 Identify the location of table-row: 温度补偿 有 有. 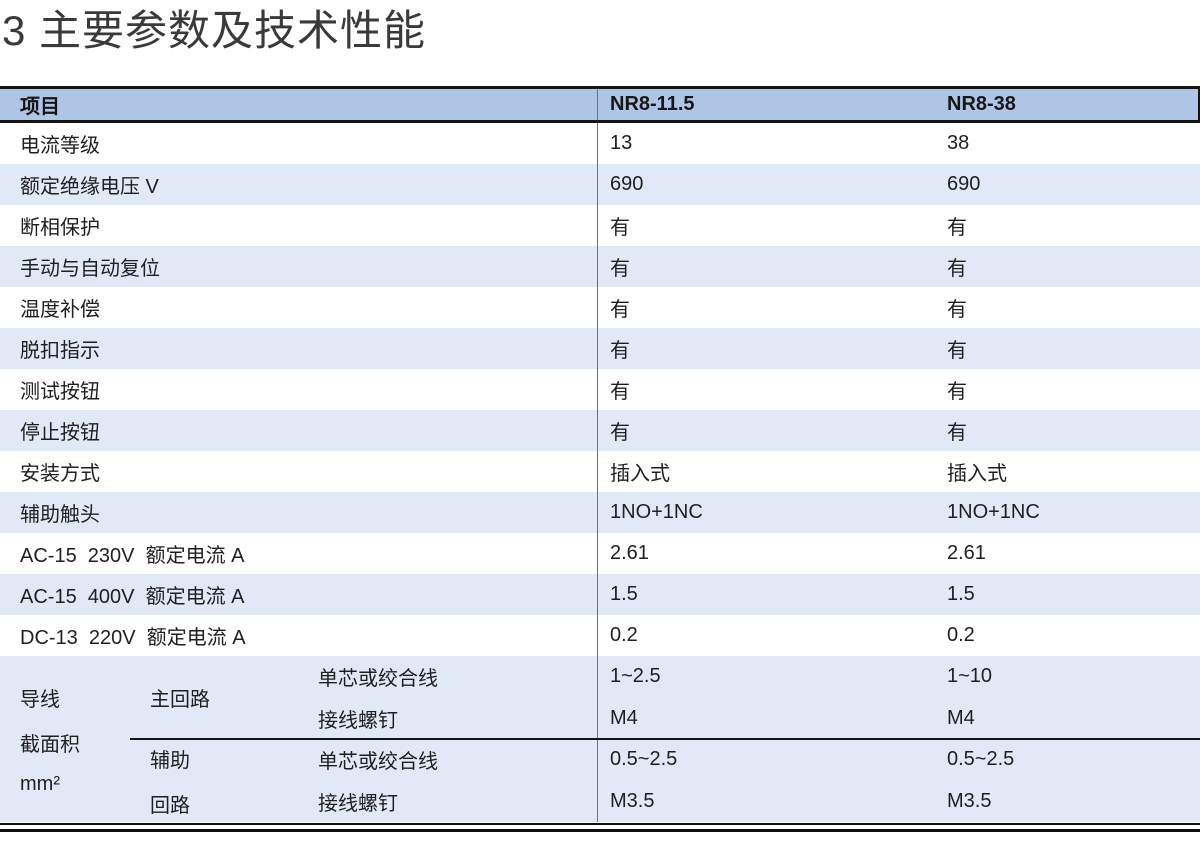
(600, 307).